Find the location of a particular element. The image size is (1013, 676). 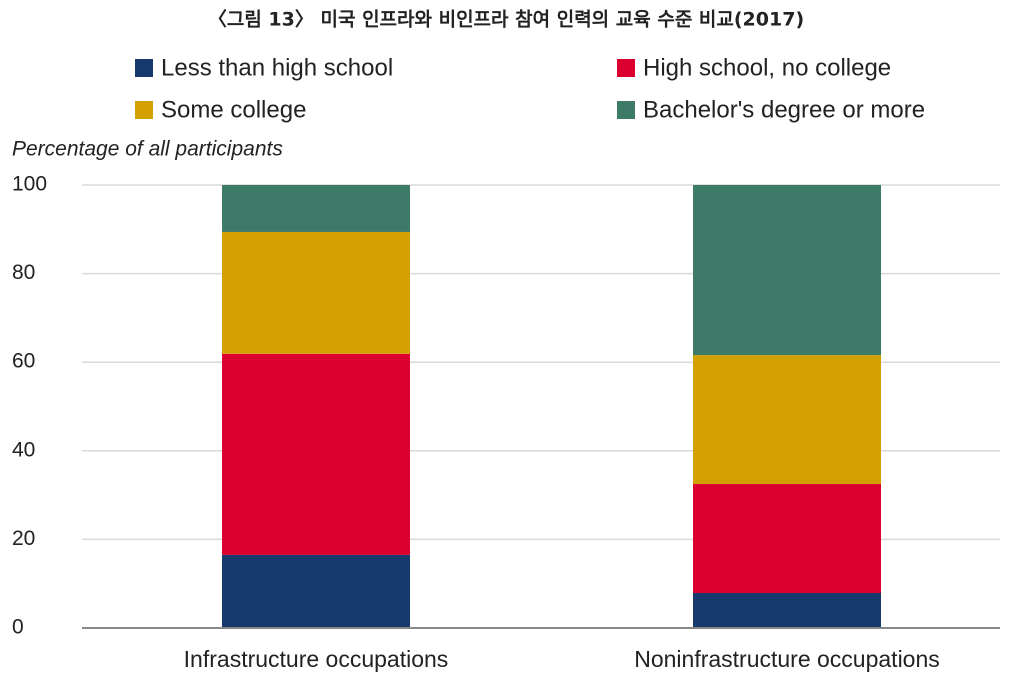

y-tick-label: 0 is located at coordinates (18, 627).